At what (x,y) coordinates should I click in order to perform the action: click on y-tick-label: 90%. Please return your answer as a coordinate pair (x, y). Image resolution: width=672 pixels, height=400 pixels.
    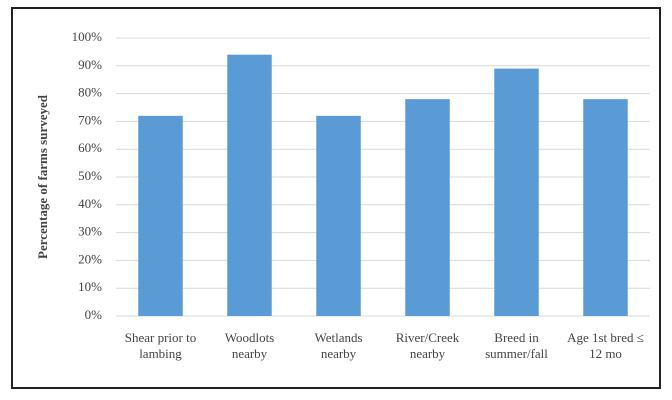
    Looking at the image, I should click on (90, 64).